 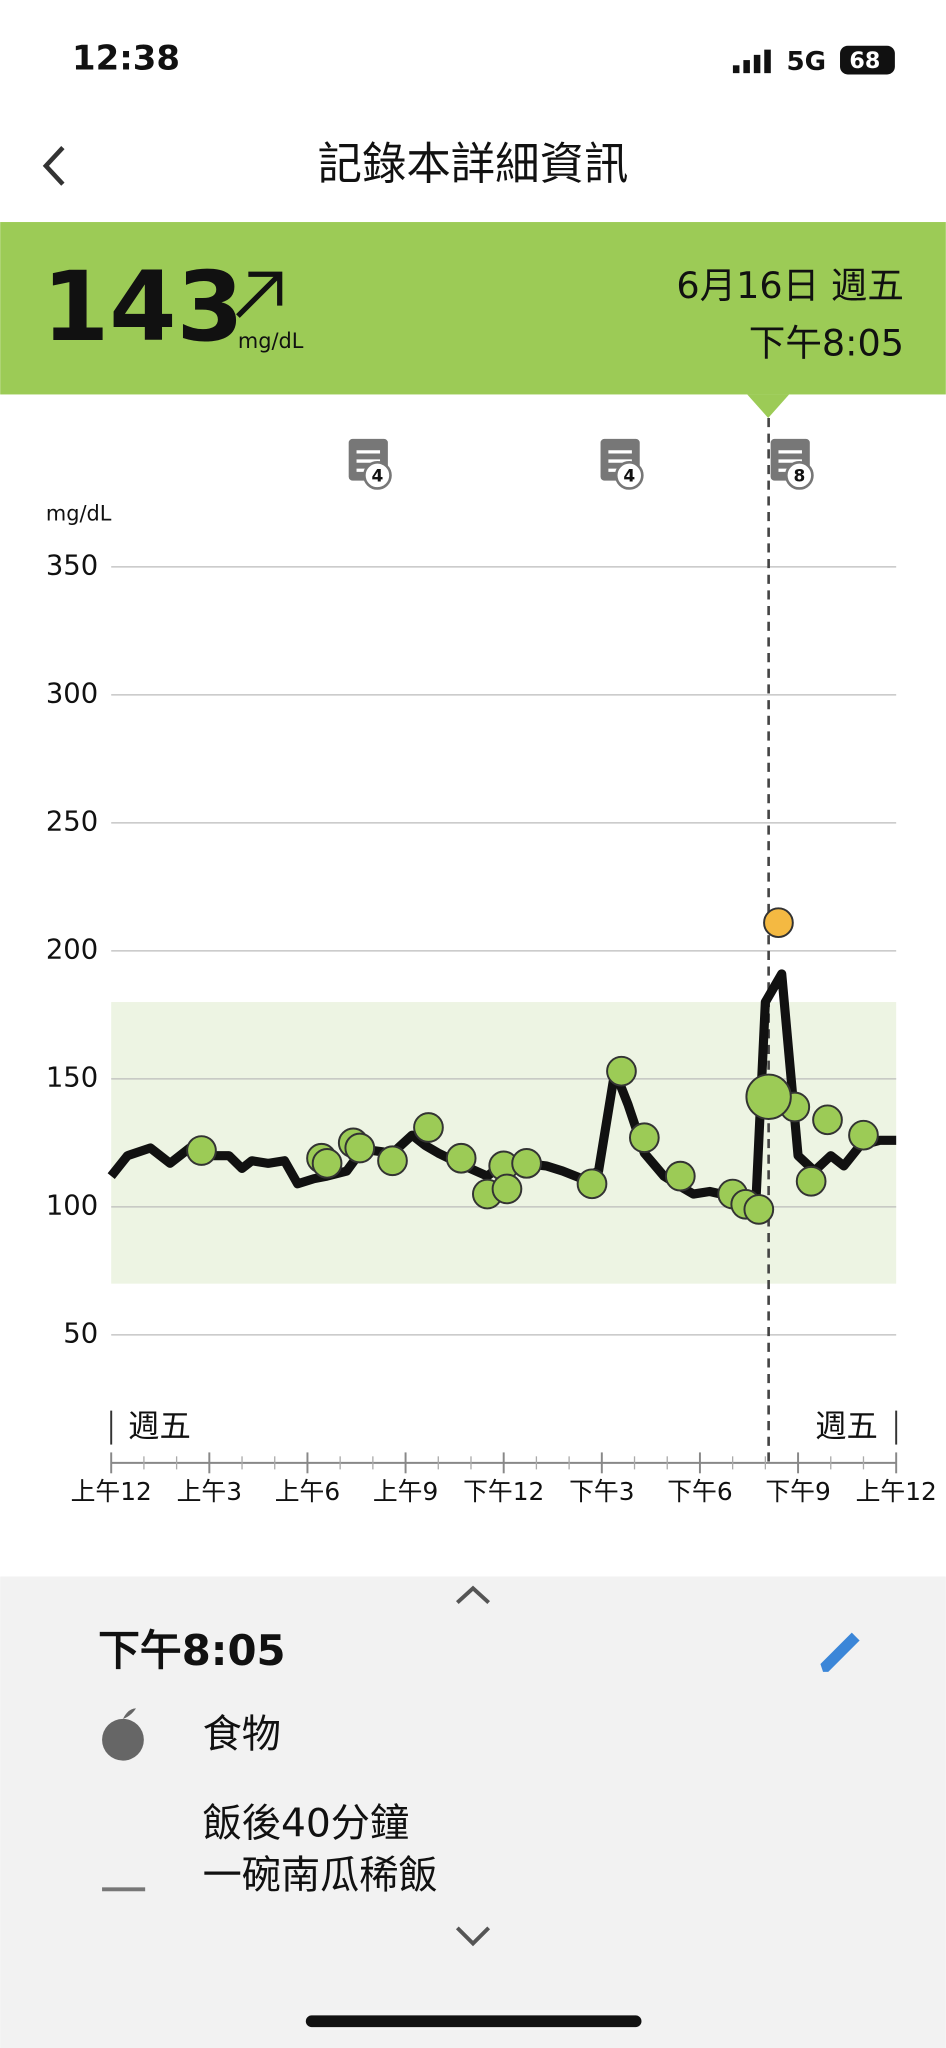 I want to click on detail-category: 食物, so click(x=242, y=1735).